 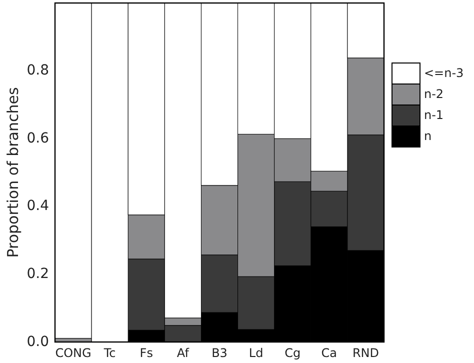 What do you see at coordinates (73, 353) in the screenshot?
I see `x-tick-label: CONG` at bounding box center [73, 353].